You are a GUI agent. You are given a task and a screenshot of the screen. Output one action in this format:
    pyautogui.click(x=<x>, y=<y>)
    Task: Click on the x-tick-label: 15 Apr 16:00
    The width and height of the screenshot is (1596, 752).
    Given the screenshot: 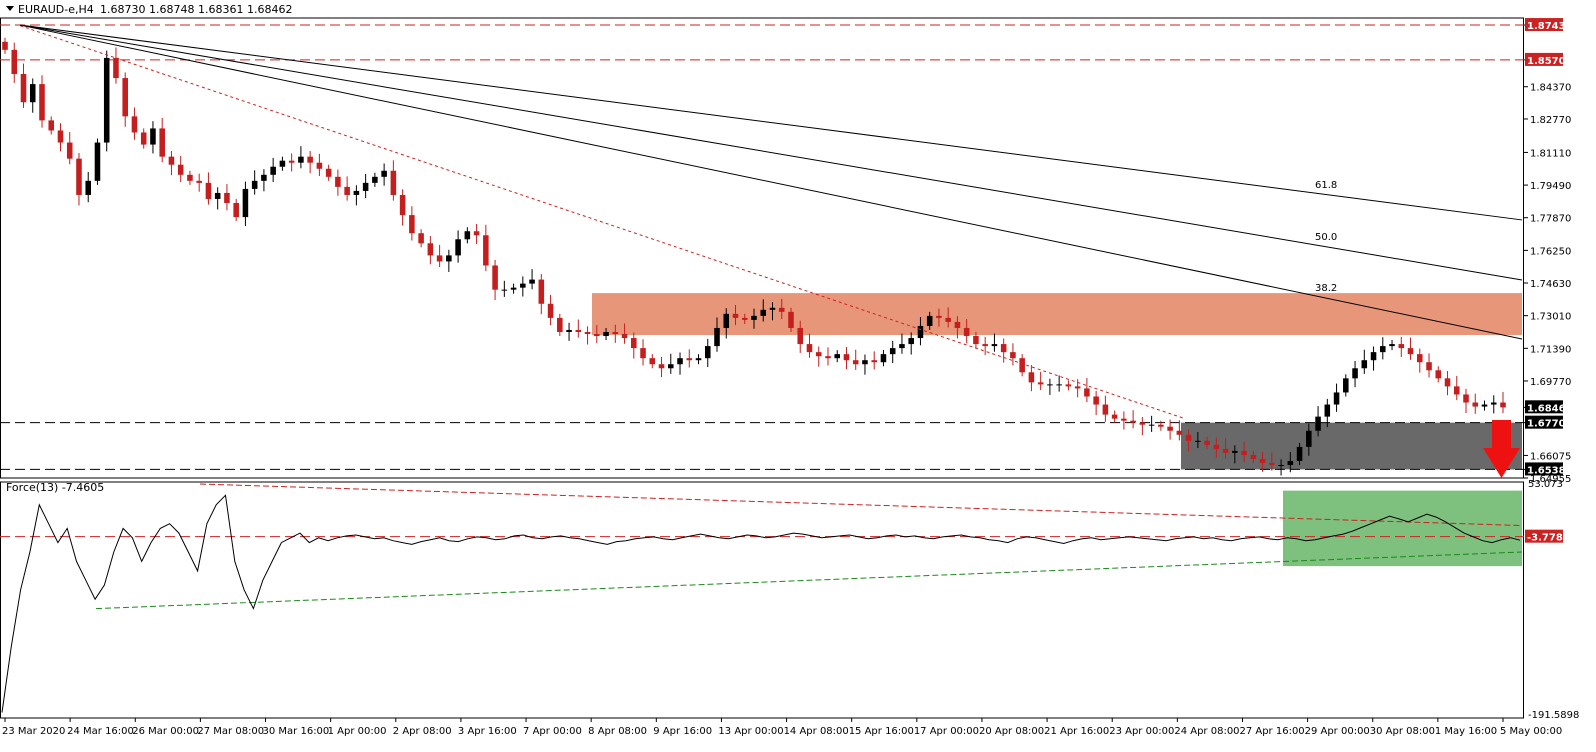 What is the action you would take?
    pyautogui.click(x=881, y=731)
    